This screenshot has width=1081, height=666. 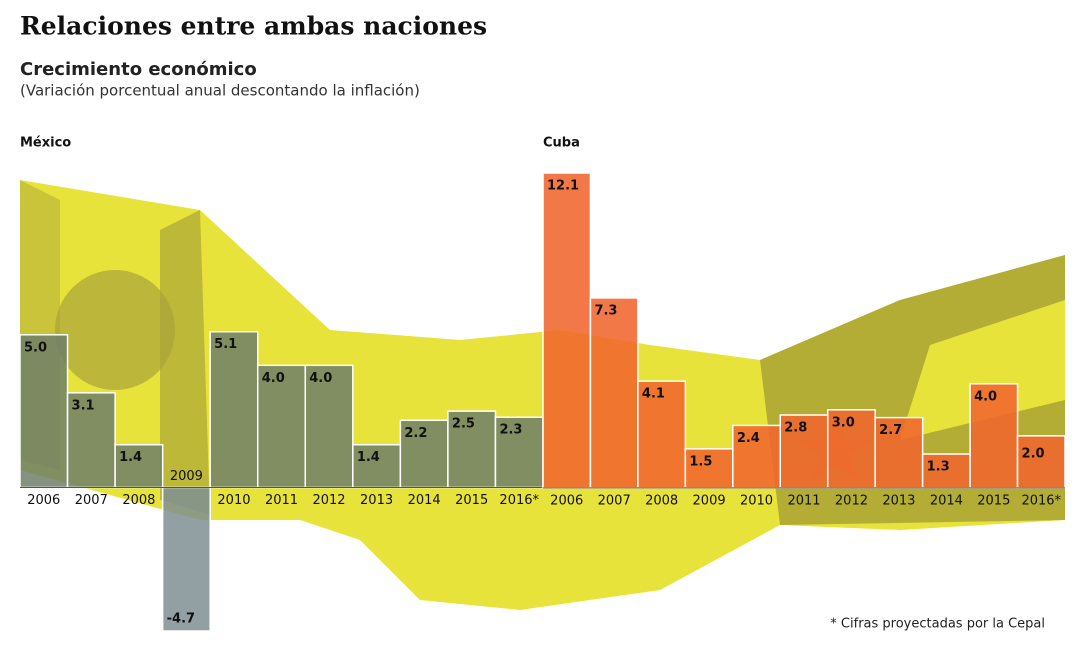 What do you see at coordinates (1033, 453) in the screenshot?
I see `value-label: 2.0` at bounding box center [1033, 453].